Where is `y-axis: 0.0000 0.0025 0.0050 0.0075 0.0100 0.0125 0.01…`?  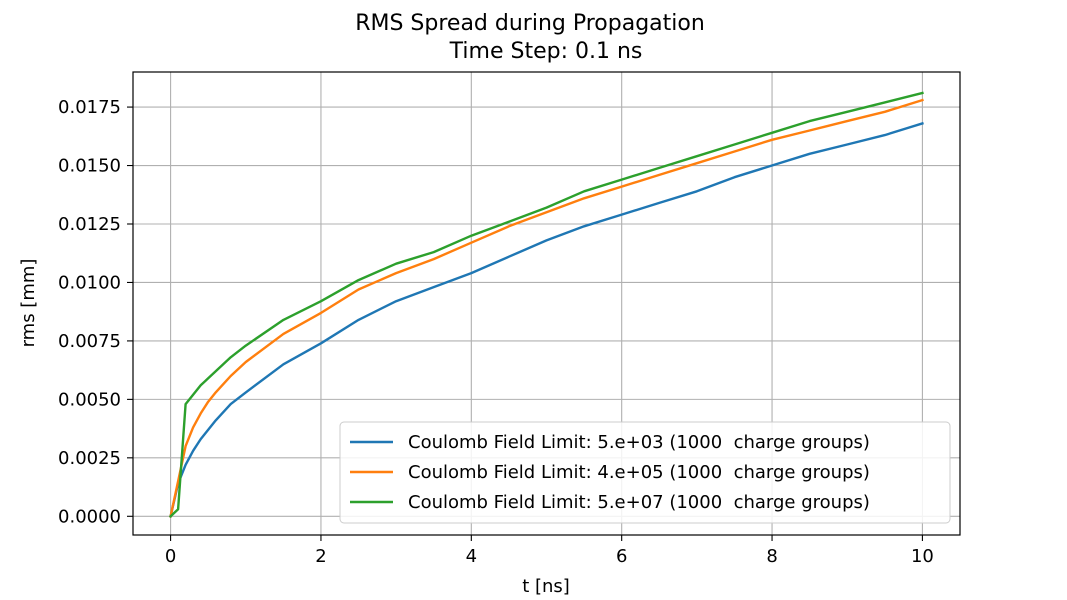 y-axis: 0.0000 0.0025 0.0050 0.0075 0.0100 0.0125 0.01… is located at coordinates (95, 312).